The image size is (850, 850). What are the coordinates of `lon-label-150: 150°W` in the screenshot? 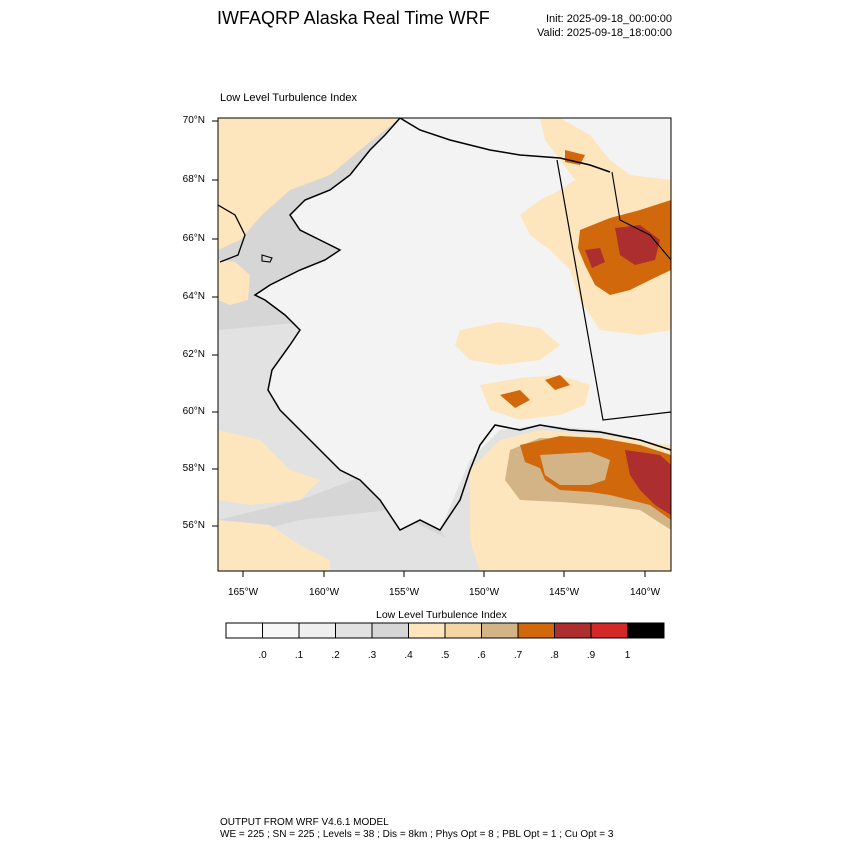 It's located at (484, 592).